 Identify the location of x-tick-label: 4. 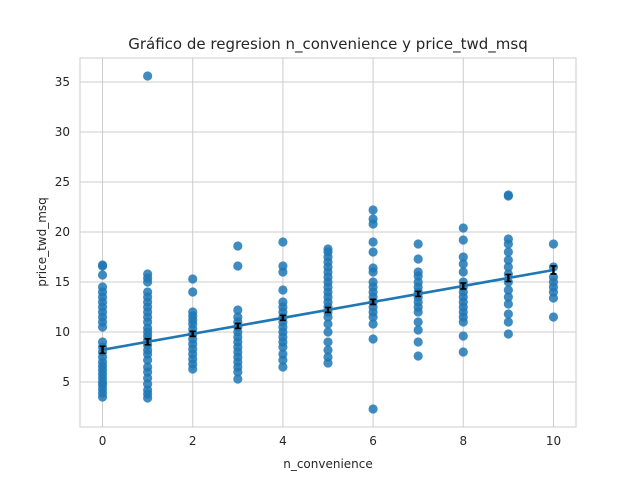
(283, 441).